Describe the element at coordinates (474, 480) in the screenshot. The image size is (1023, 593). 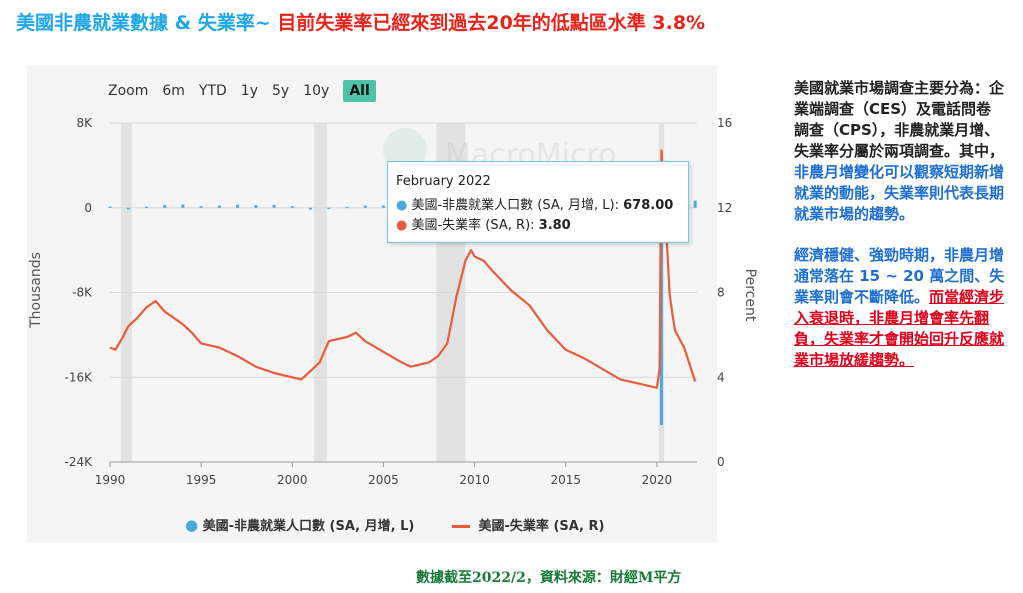
I see `x-tick-label: 2010` at that location.